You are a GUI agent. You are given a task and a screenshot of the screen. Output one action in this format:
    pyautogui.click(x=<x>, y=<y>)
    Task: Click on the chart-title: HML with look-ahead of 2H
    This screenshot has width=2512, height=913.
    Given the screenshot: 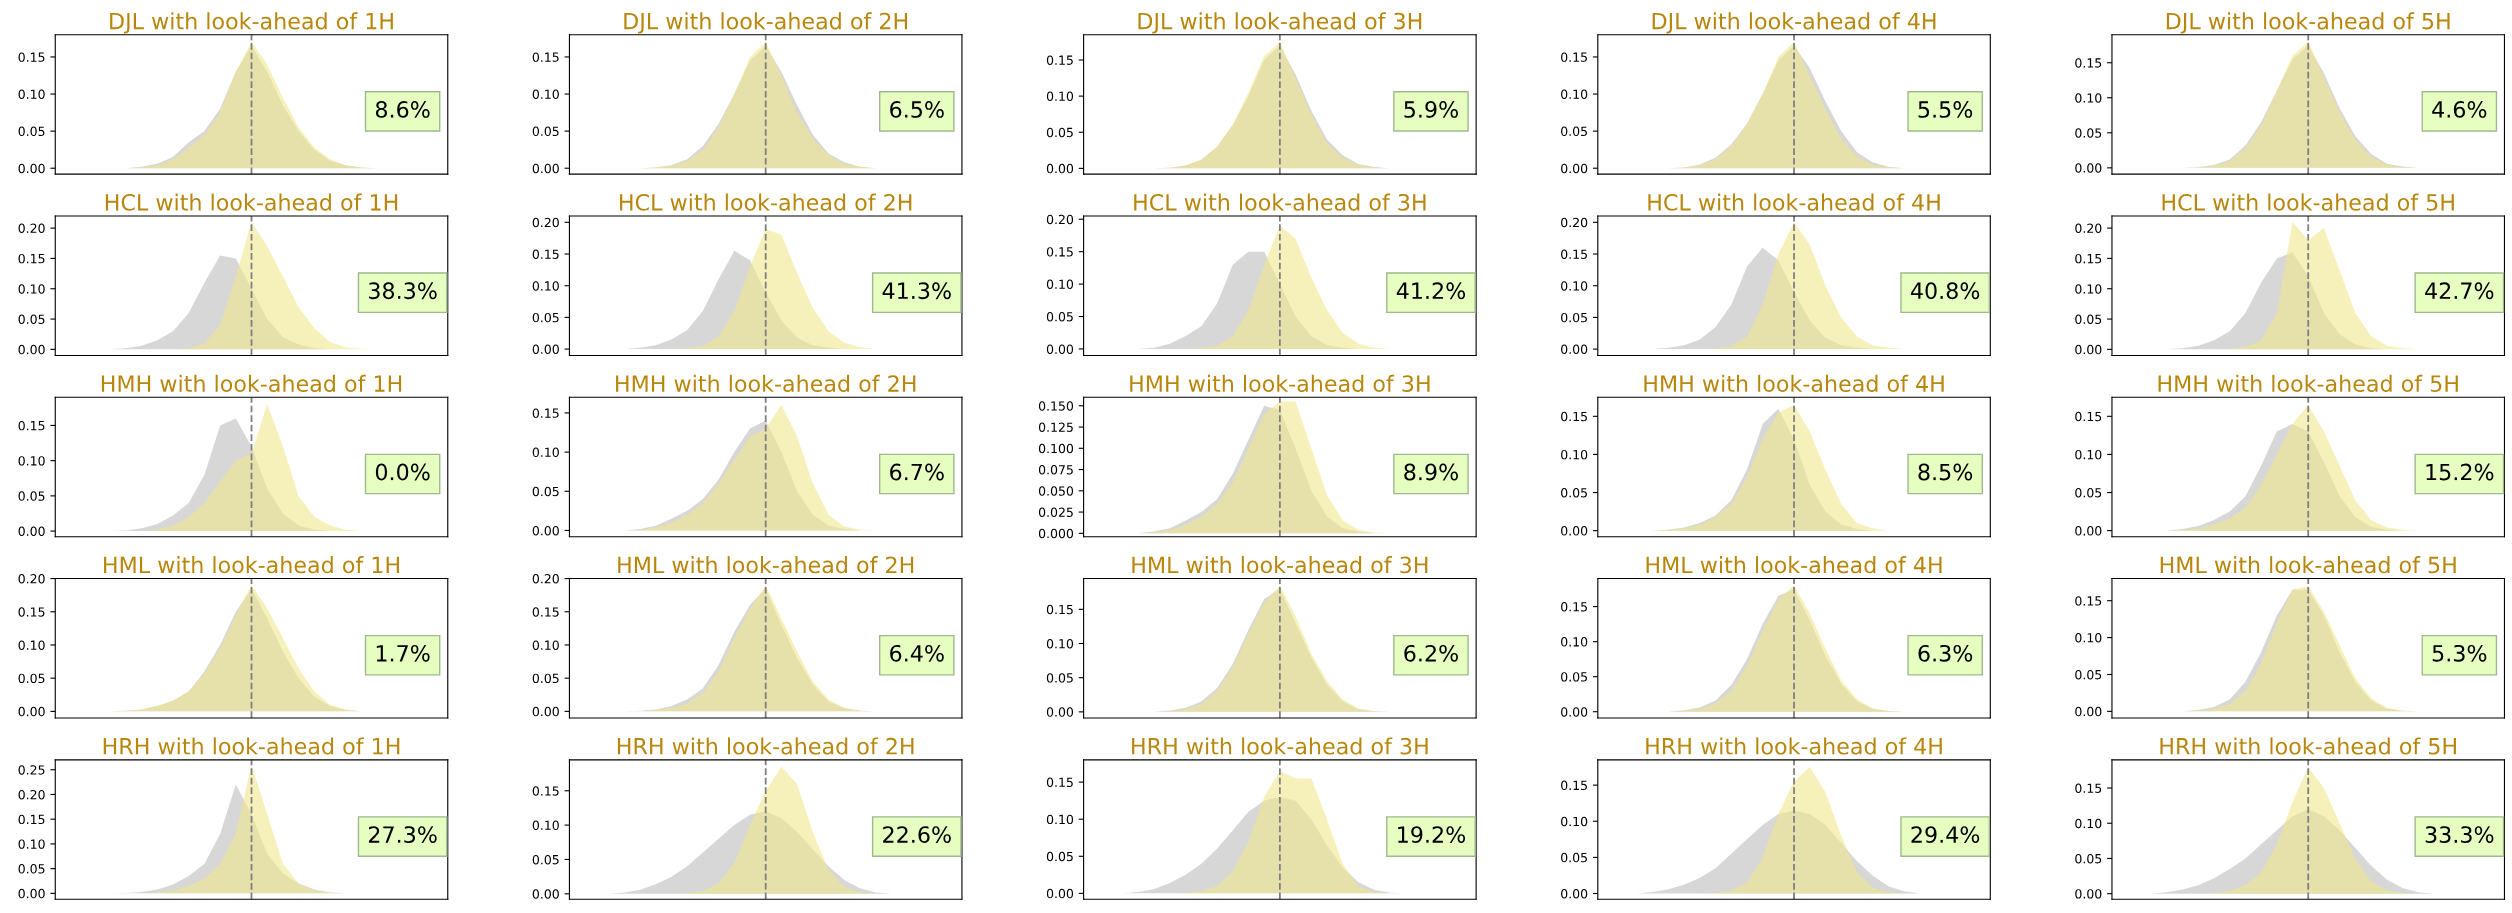 What is the action you would take?
    pyautogui.click(x=766, y=565)
    